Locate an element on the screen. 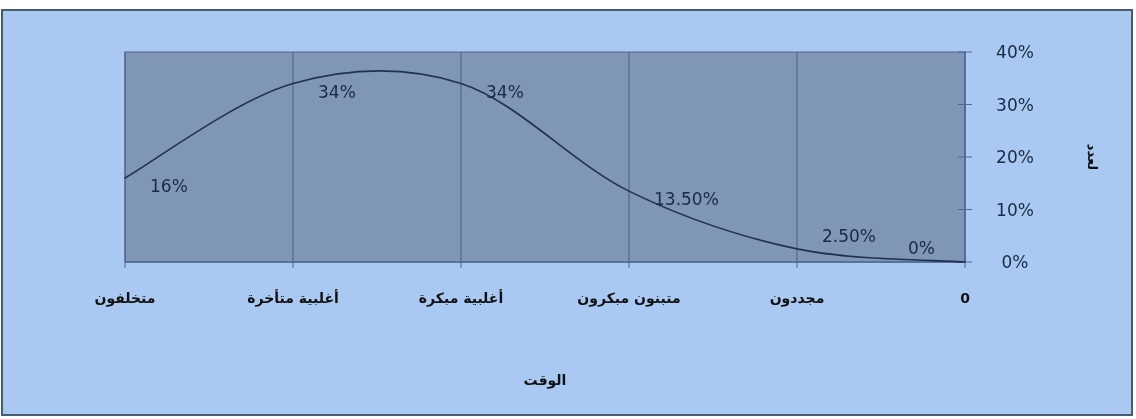 The height and width of the screenshot is (419, 1136). x-tick-label: متبنون مبكرون is located at coordinates (629, 298).